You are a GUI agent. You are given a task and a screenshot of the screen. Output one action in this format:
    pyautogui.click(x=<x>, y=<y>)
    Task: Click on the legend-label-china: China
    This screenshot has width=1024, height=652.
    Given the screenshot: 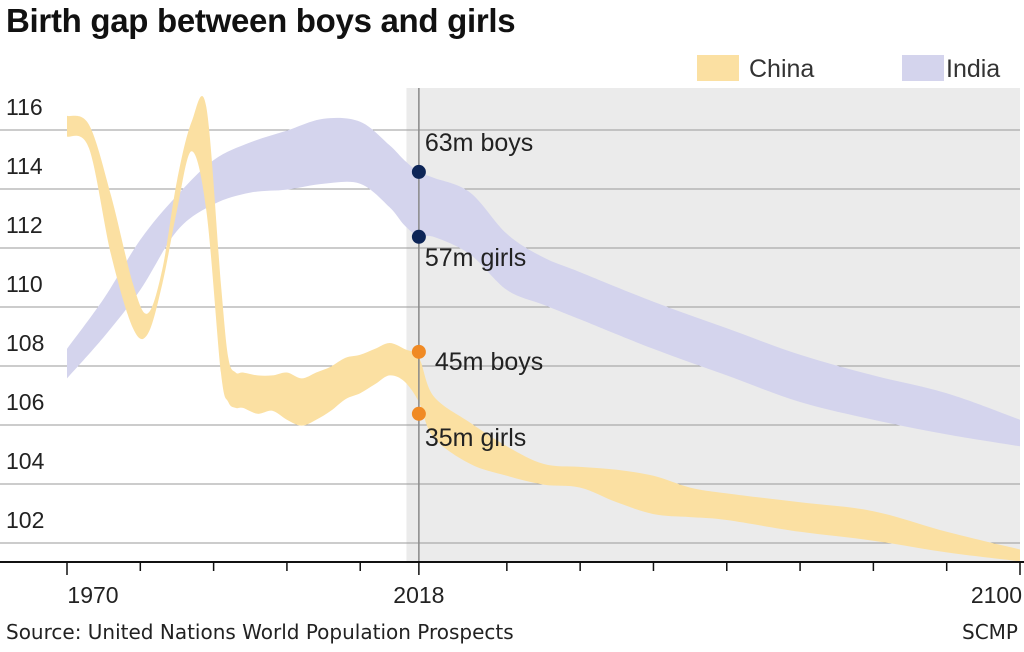 What is the action you would take?
    pyautogui.click(x=781, y=69)
    